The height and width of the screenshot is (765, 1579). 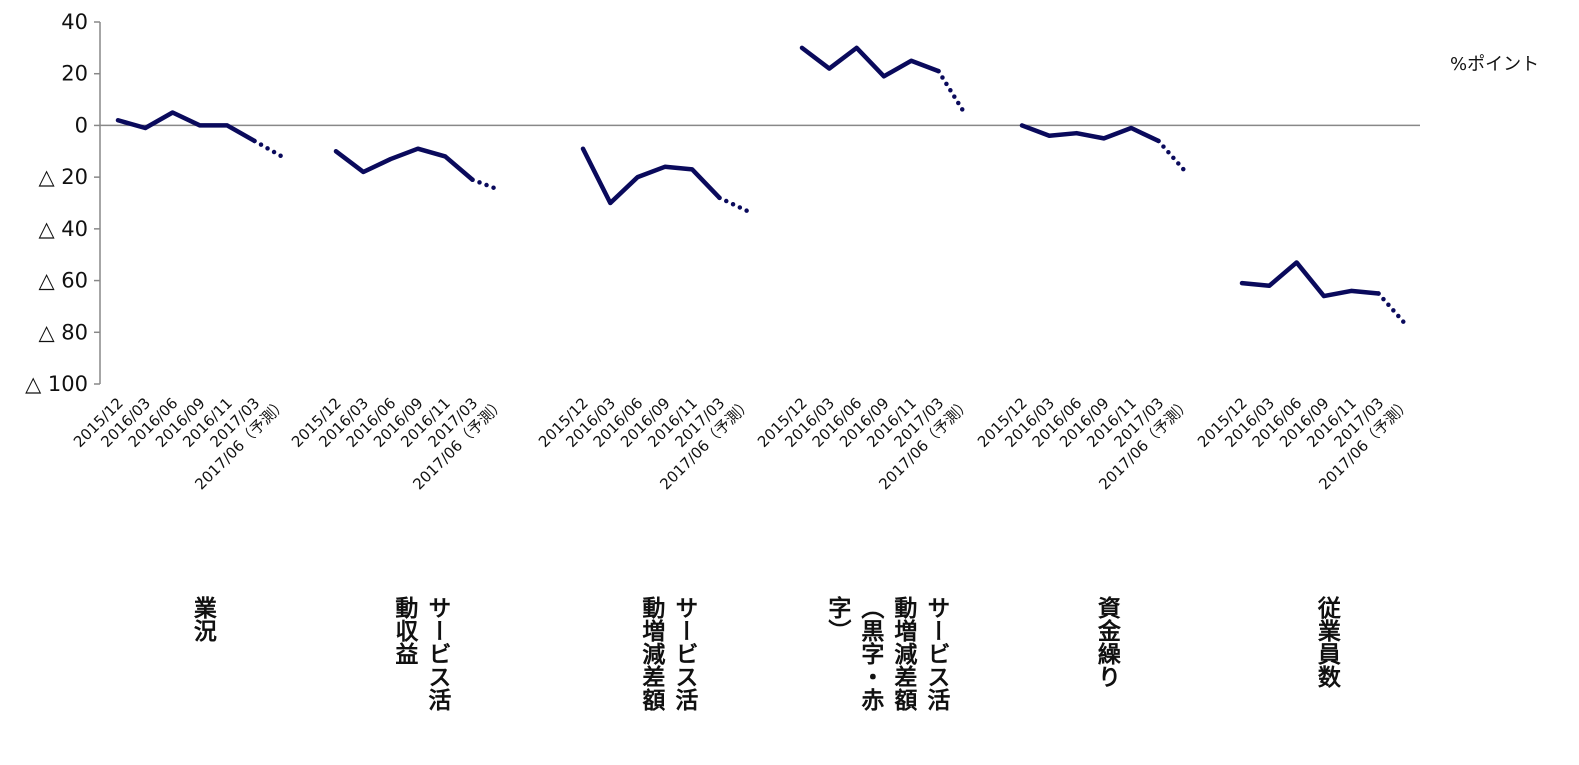 I want to click on y-tick-label: 0, so click(x=81, y=125).